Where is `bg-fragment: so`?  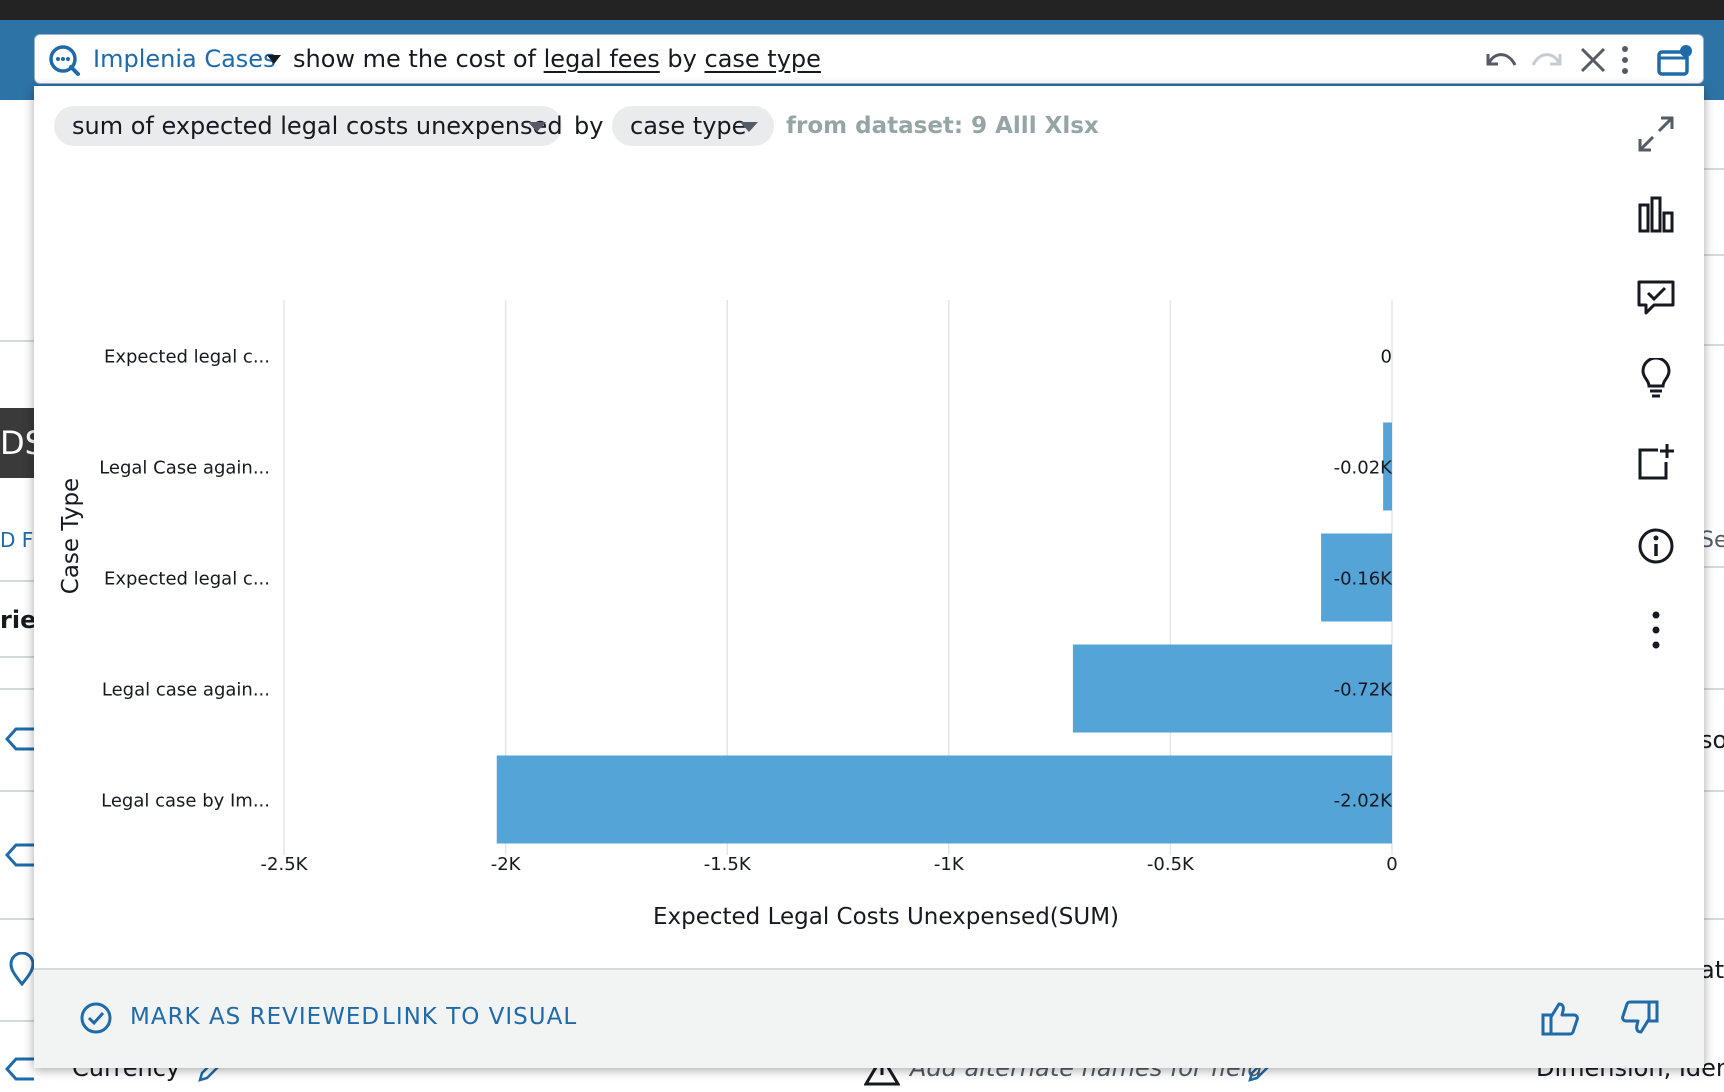
bg-fragment: so is located at coordinates (1712, 740).